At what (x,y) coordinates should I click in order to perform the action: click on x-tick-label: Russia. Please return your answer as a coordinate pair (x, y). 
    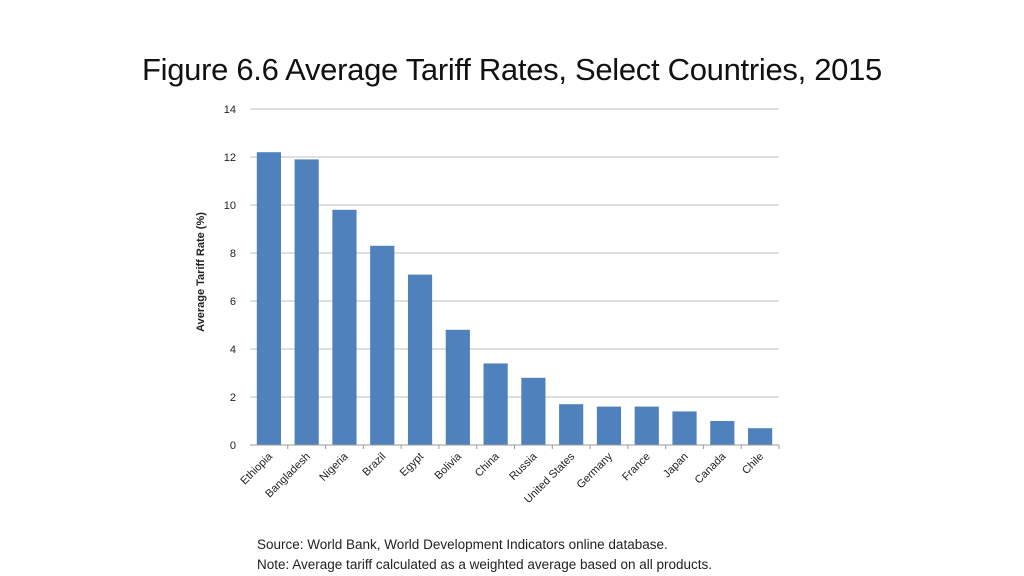
    Looking at the image, I should click on (523, 466).